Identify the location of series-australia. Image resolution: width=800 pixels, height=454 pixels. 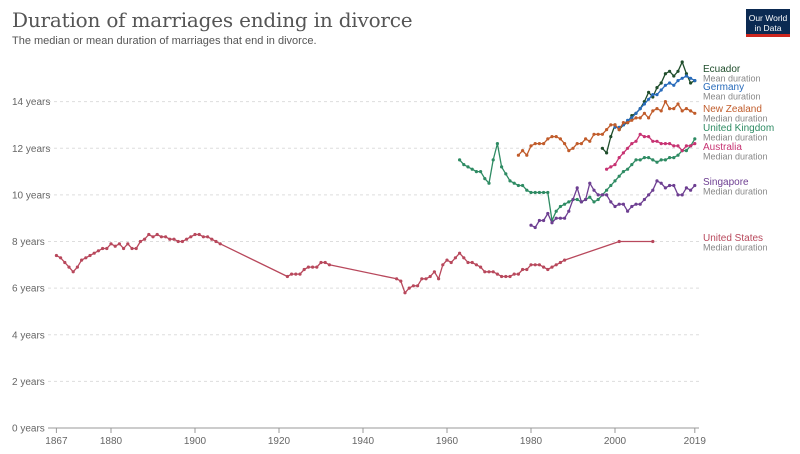
(651, 151).